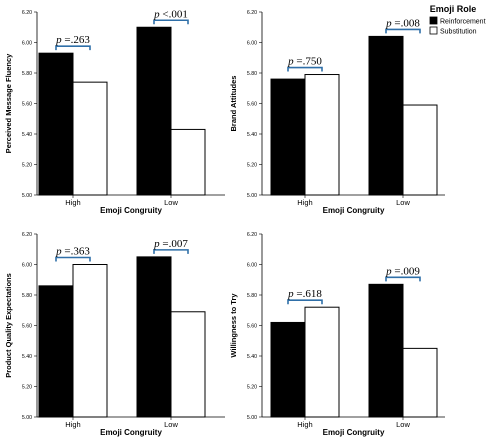 This screenshot has width=500, height=445. I want to click on p-value: =.618, so click(308, 294).